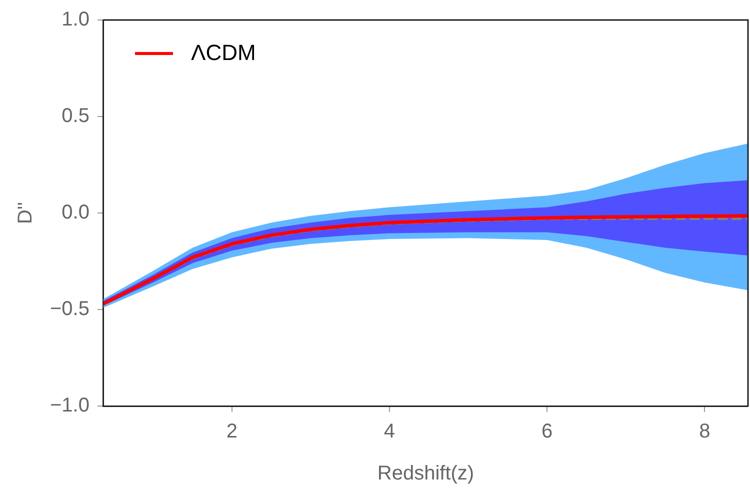 The image size is (750, 498). What do you see at coordinates (76, 116) in the screenshot?
I see `y-tick-label: 0.5` at bounding box center [76, 116].